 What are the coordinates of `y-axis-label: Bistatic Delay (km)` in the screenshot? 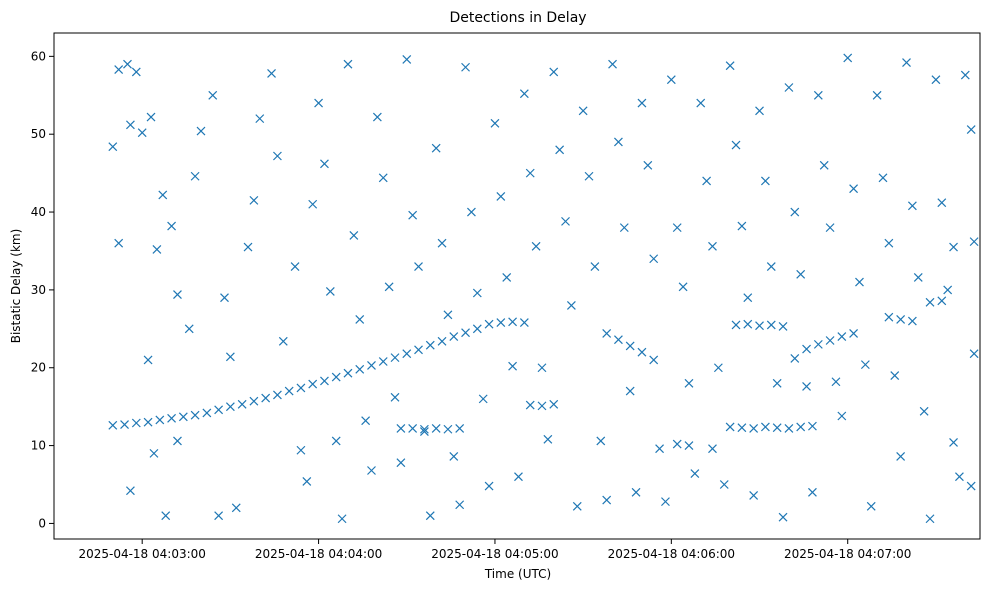 It's located at (16, 286).